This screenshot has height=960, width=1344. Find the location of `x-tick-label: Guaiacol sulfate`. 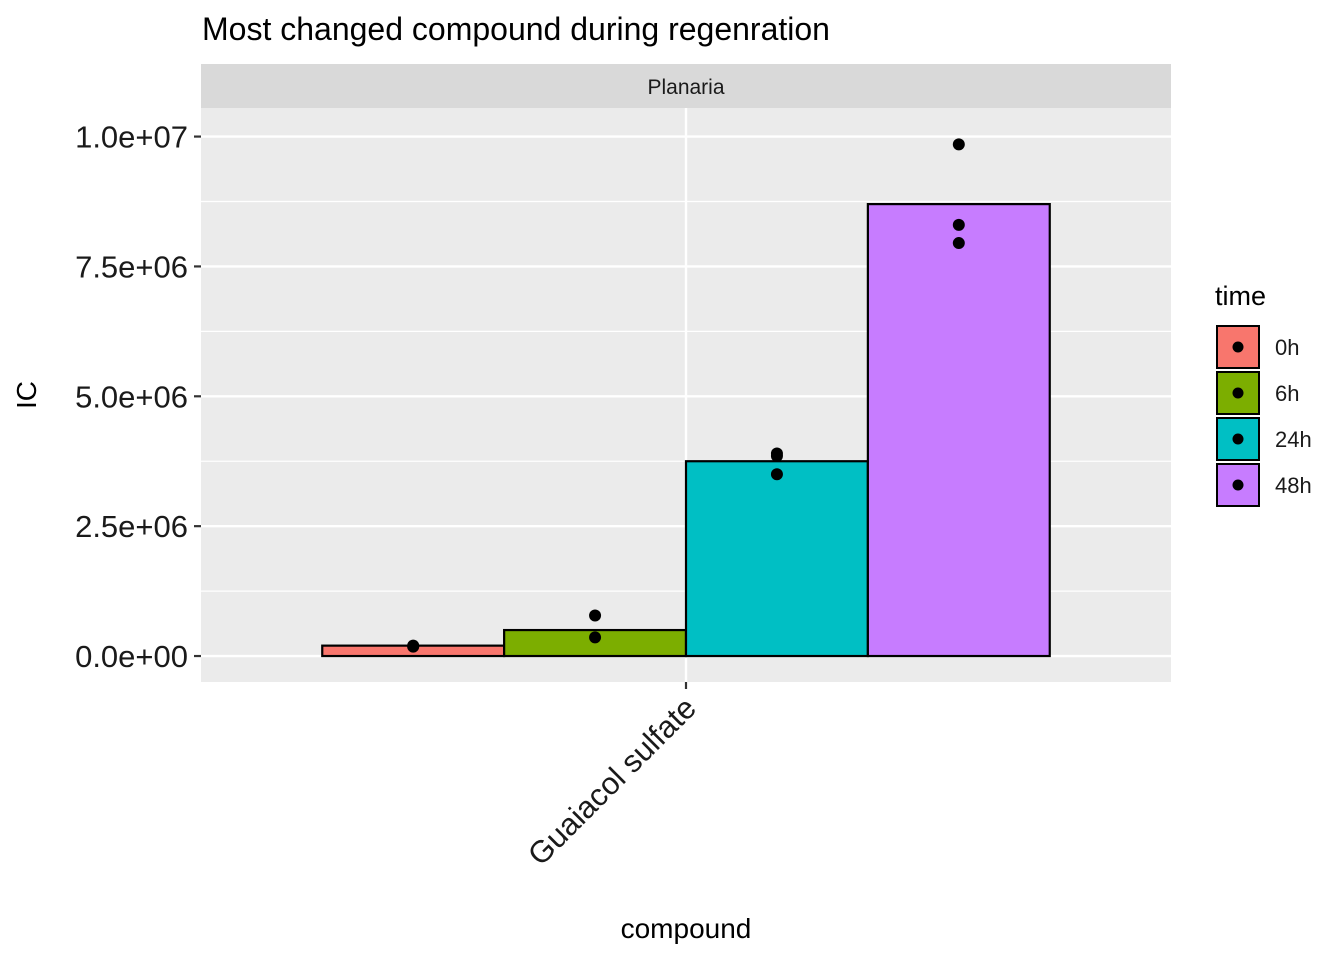

x-tick-label: Guaiacol sulfate is located at coordinates (612, 781).